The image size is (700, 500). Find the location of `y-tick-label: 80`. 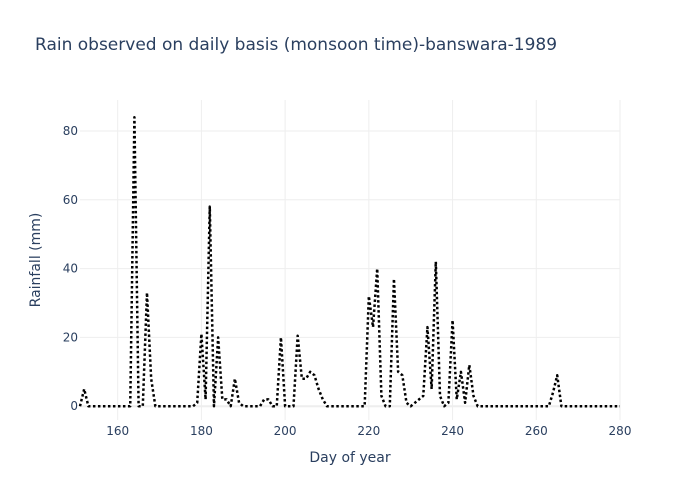

y-tick-label: 80 is located at coordinates (70, 131).